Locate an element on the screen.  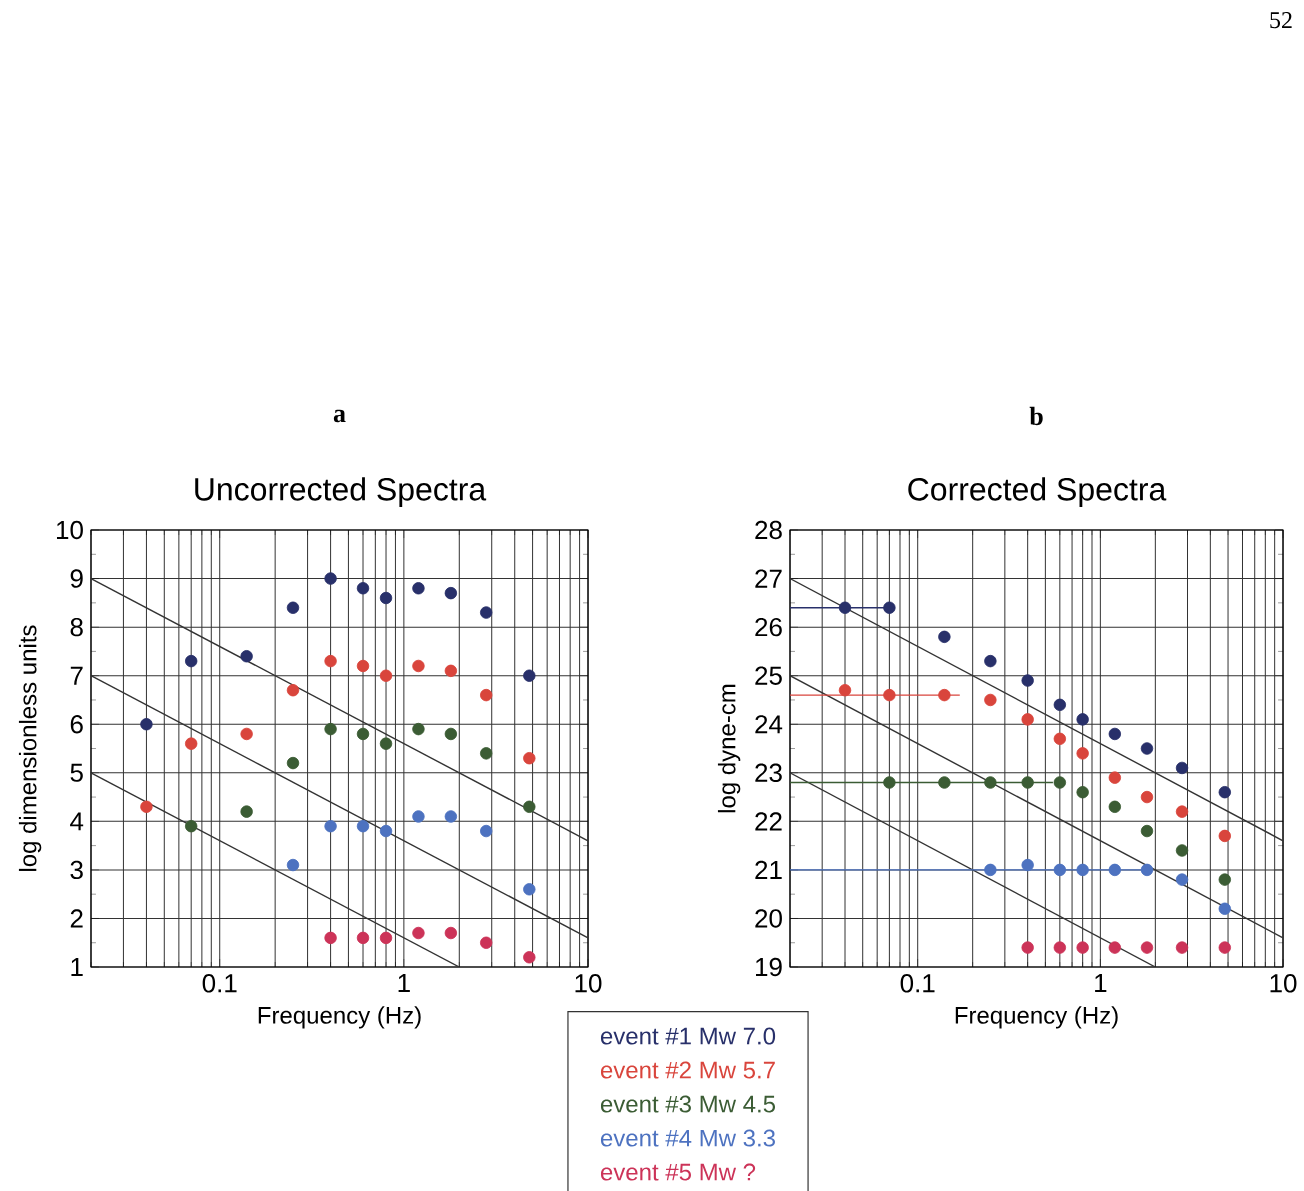
text: event #4 Mw 3.3 is located at coordinates (687, 1138).